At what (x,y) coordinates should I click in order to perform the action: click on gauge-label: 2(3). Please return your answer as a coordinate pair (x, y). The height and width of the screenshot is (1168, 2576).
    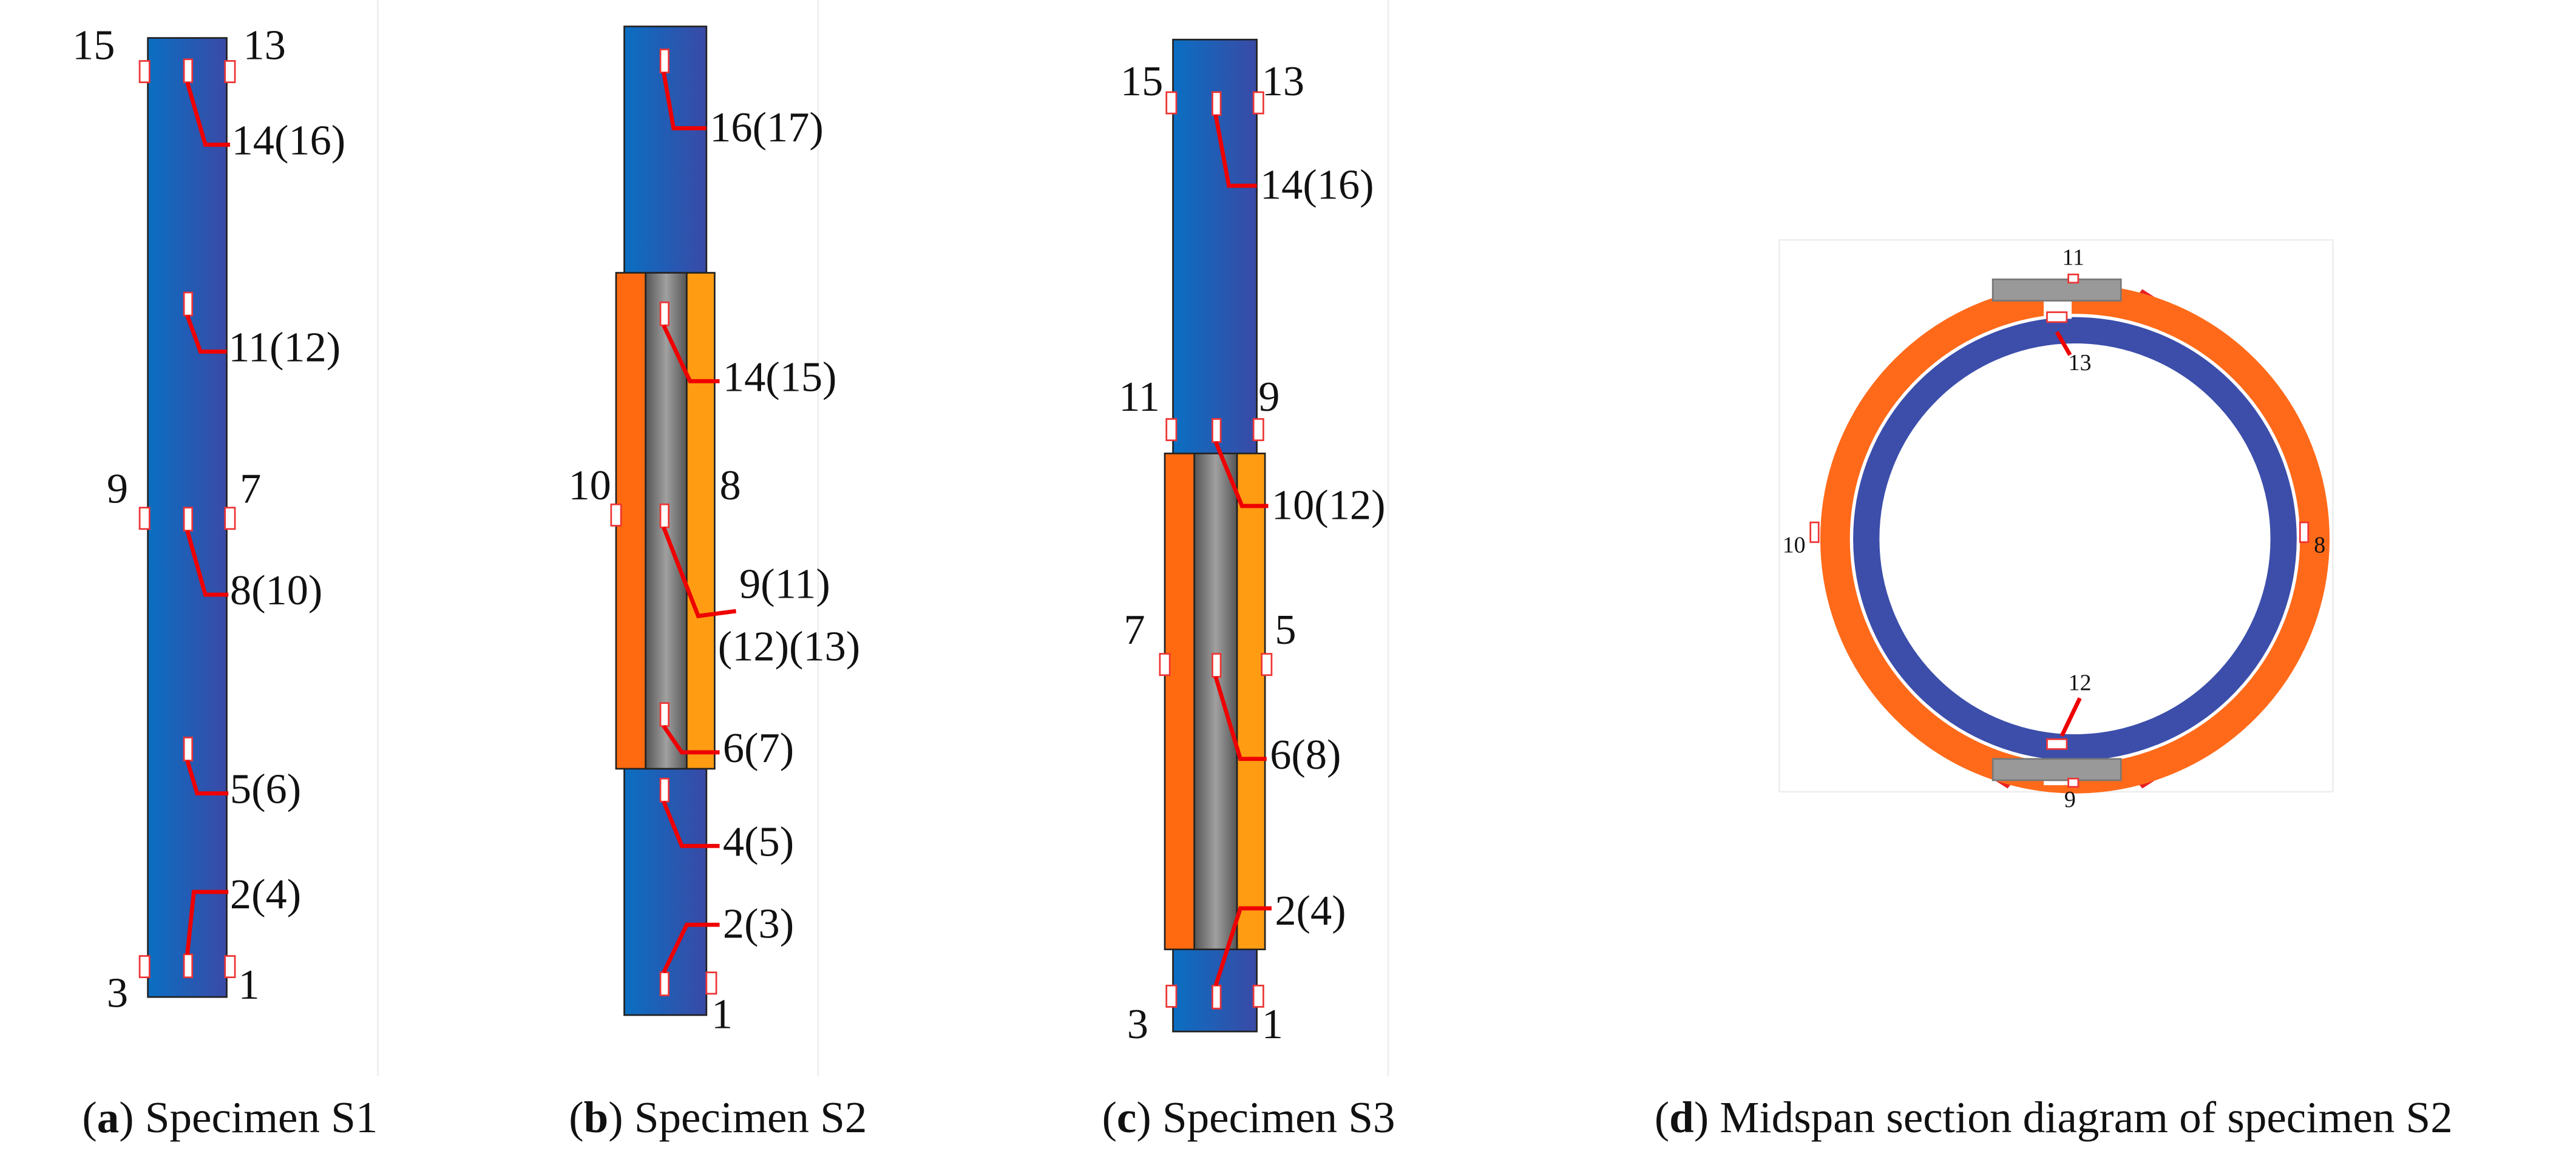
    Looking at the image, I should click on (758, 924).